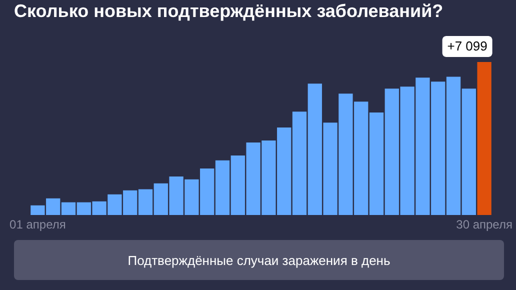 Image resolution: width=516 pixels, height=290 pixels. Describe the element at coordinates (467, 46) in the screenshot. I see `annotation: +7 099` at that location.